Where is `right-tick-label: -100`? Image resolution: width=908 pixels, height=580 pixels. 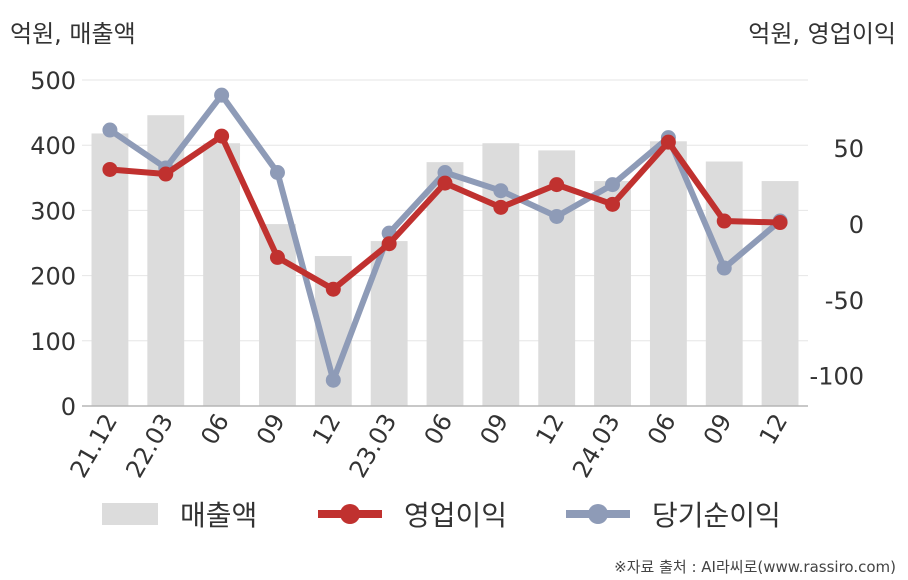
right-tick-label: -100 is located at coordinates (837, 377).